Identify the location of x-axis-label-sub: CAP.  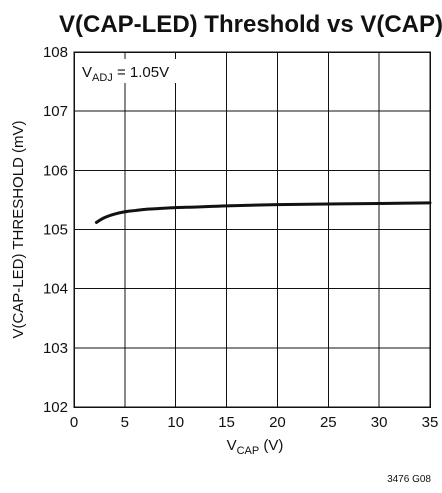
(248, 451).